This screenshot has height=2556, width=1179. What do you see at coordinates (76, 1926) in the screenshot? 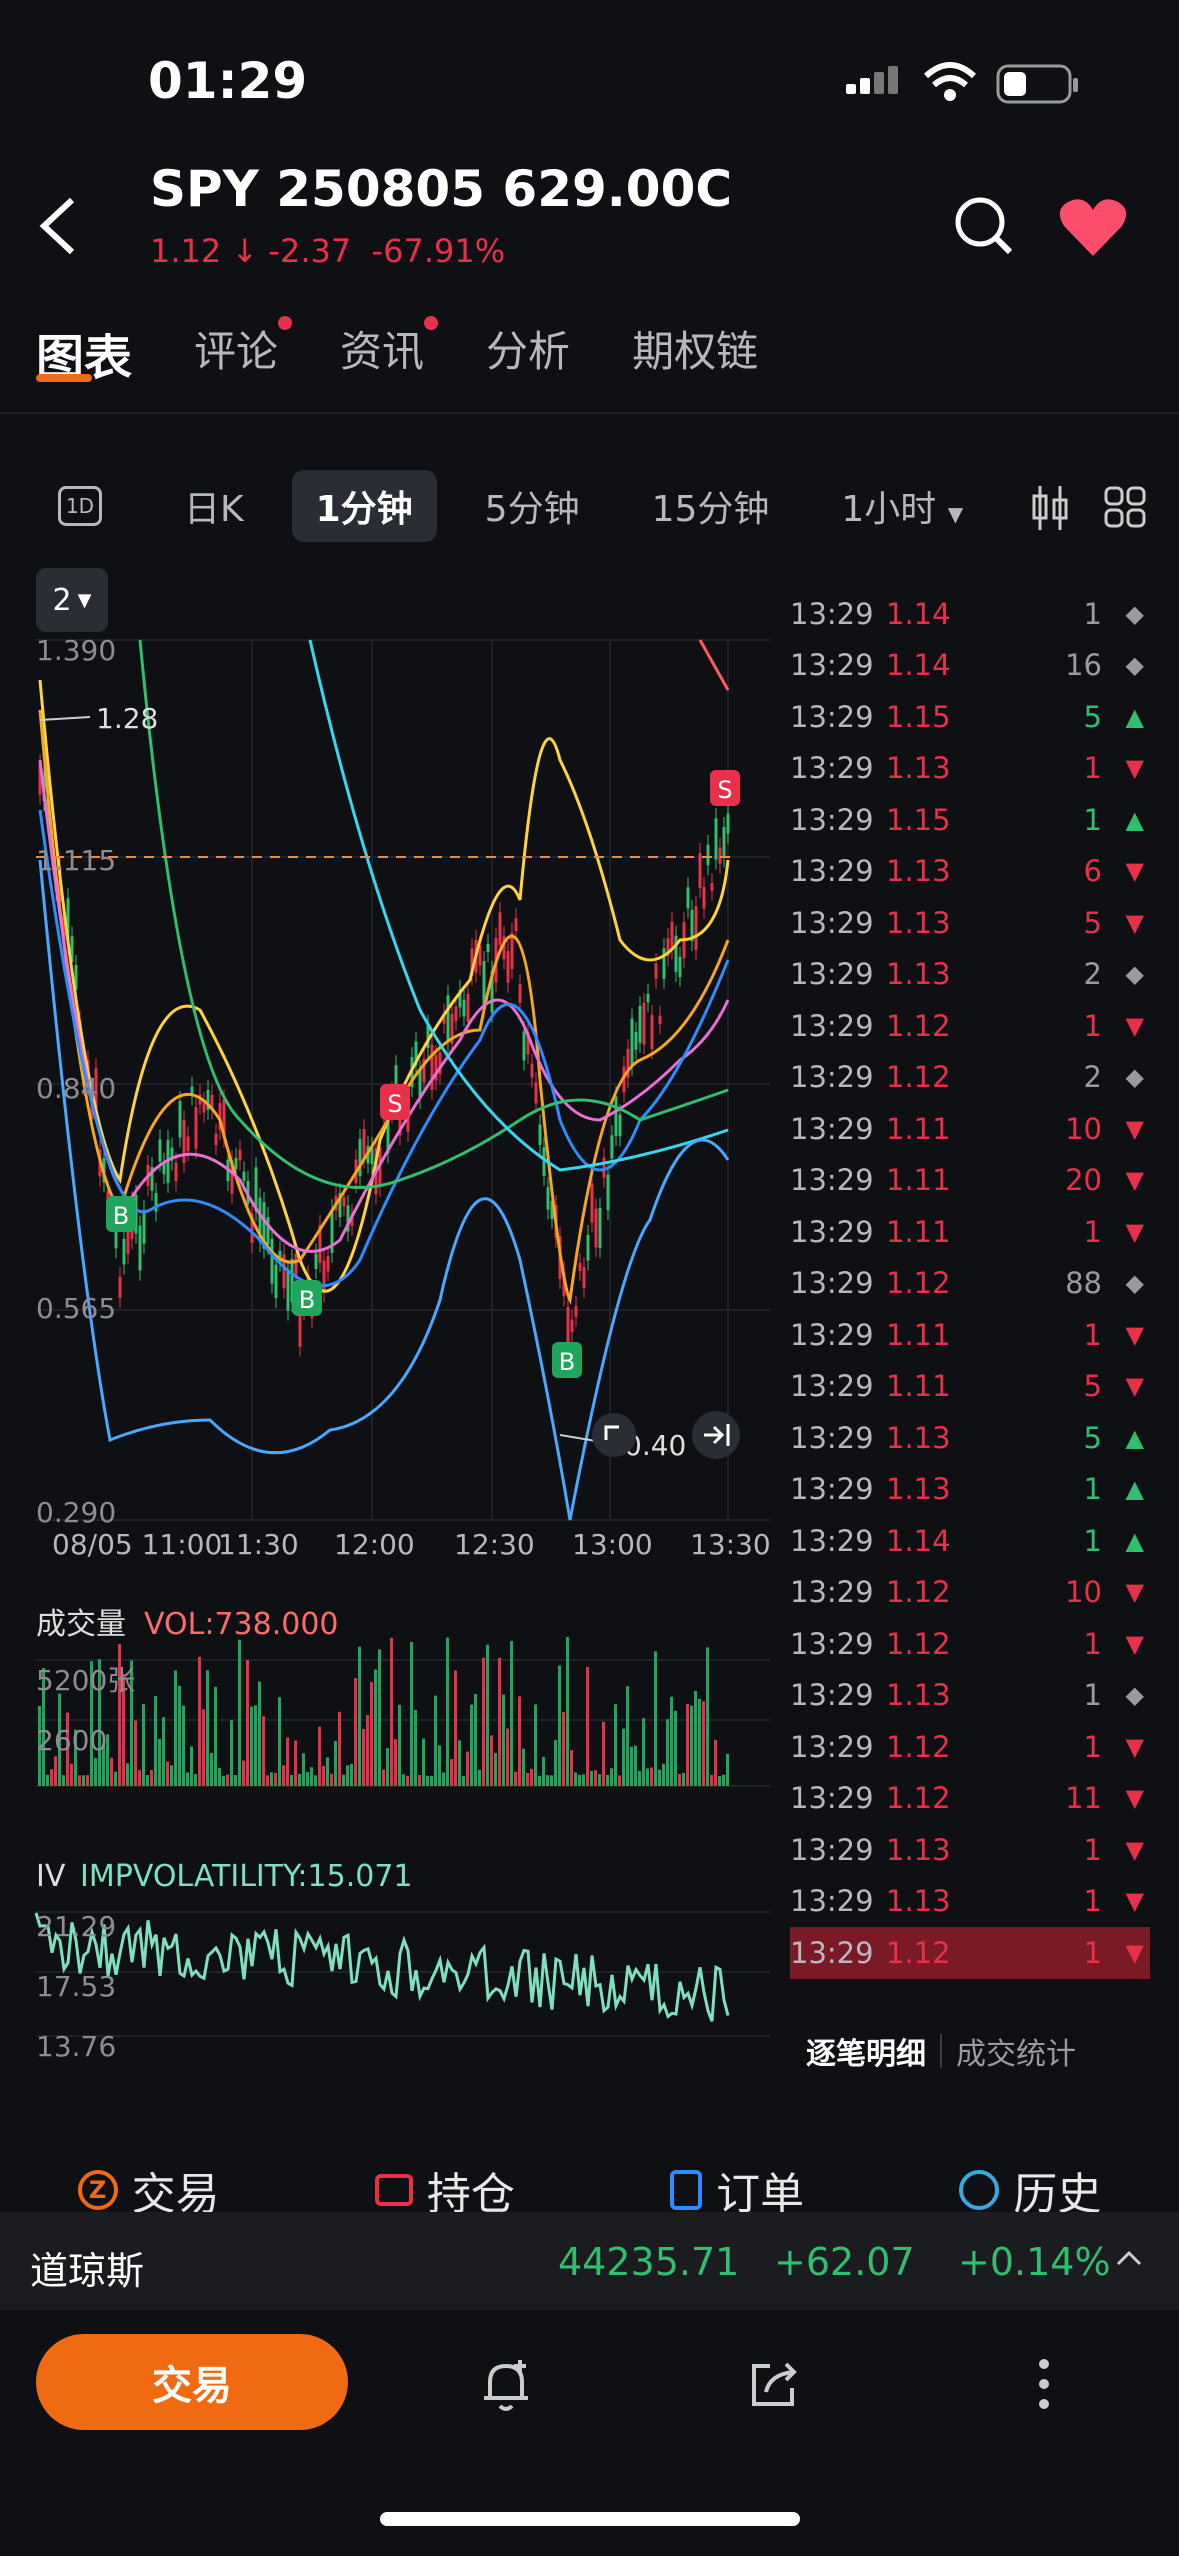
I see `iv-tick: 21.29` at bounding box center [76, 1926].